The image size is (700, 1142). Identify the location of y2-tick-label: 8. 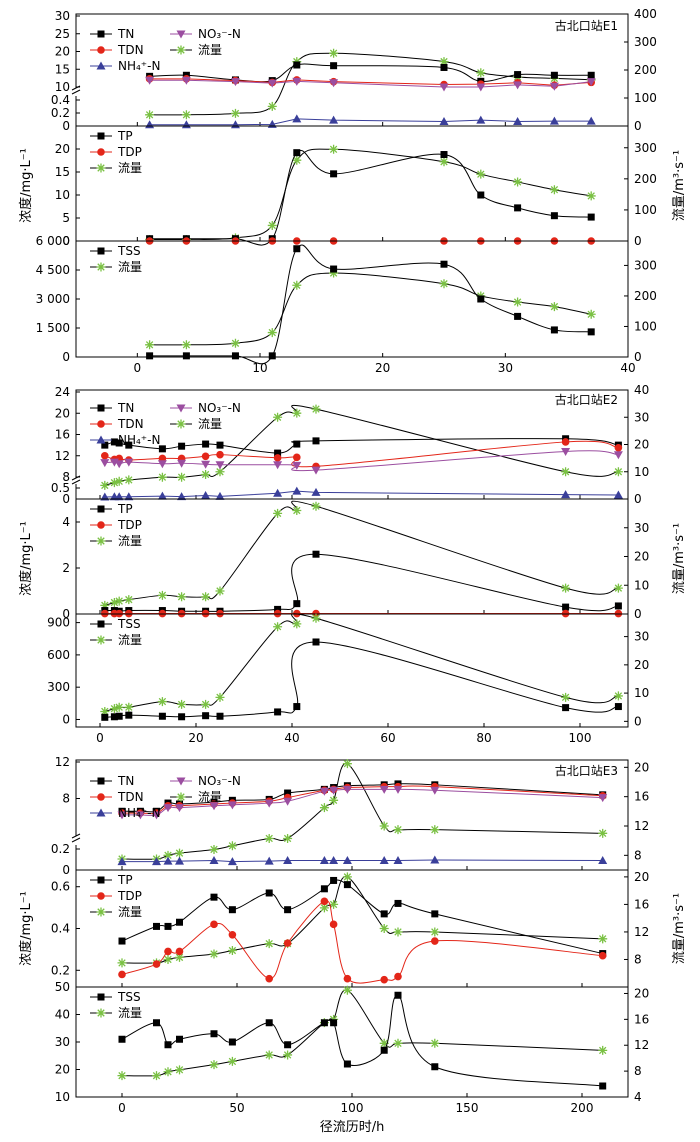
(638, 959).